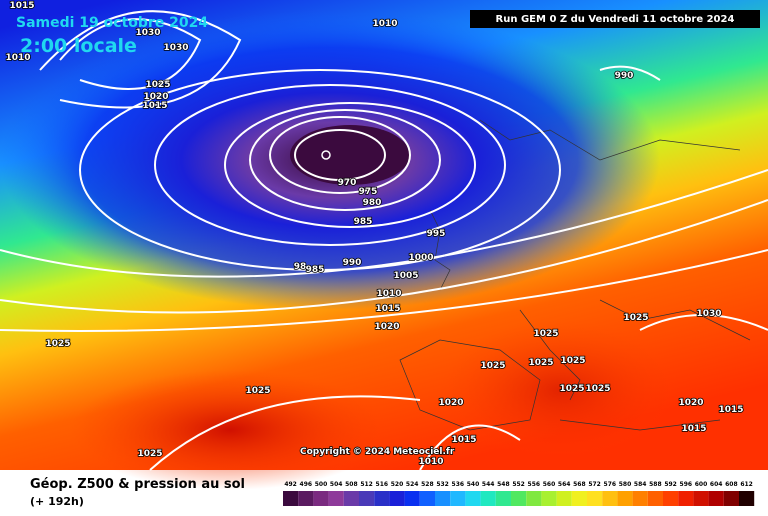  I want to click on scale-label: 532, so click(442, 484).